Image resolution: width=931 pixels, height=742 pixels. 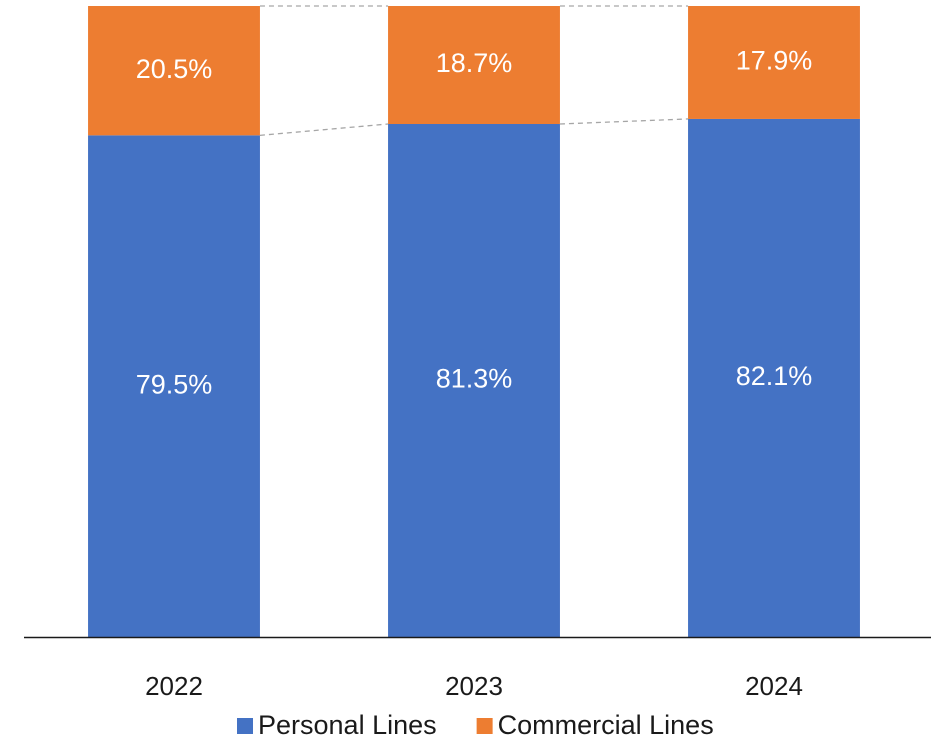 I want to click on value-label: 79.5%, so click(x=174, y=384).